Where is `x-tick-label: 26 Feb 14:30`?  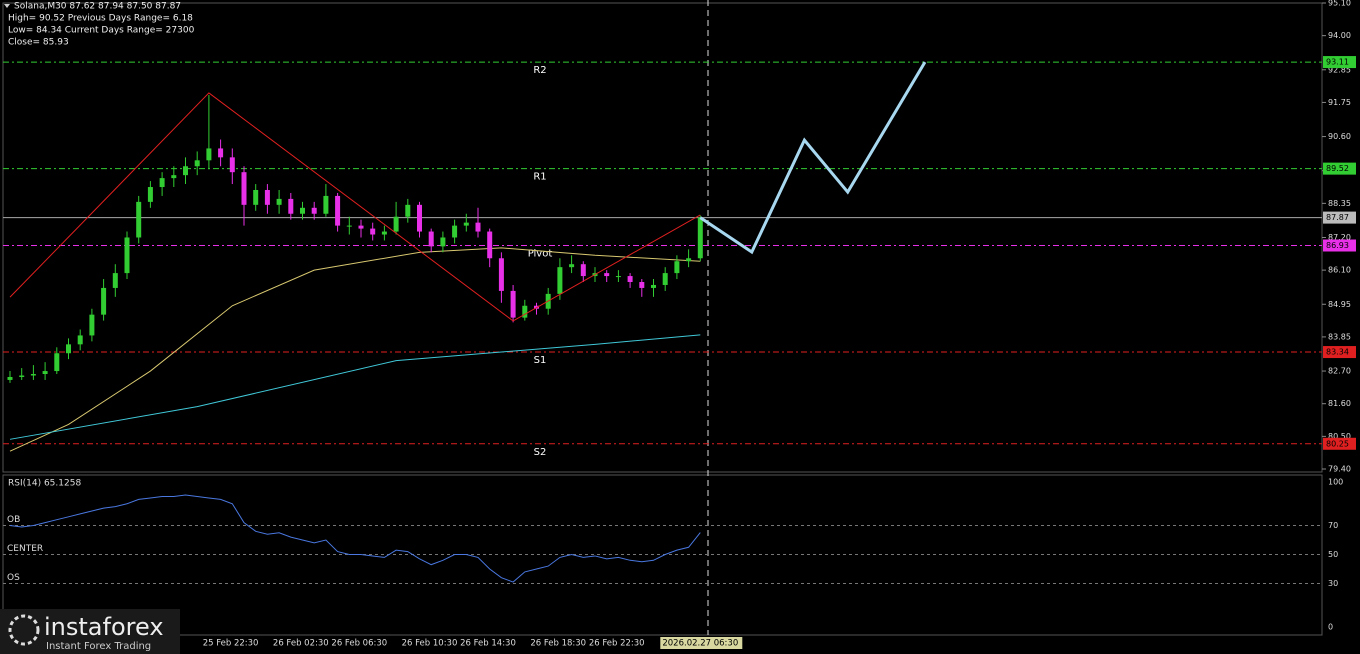 x-tick-label: 26 Feb 14:30 is located at coordinates (488, 644).